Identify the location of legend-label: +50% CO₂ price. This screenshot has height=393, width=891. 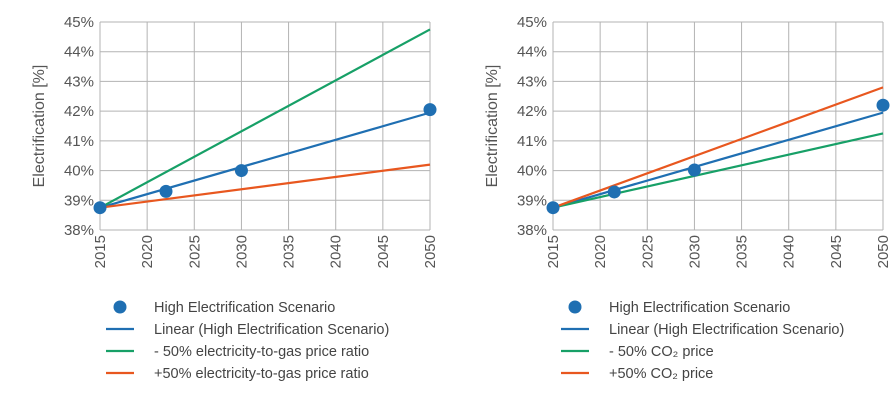
(661, 374).